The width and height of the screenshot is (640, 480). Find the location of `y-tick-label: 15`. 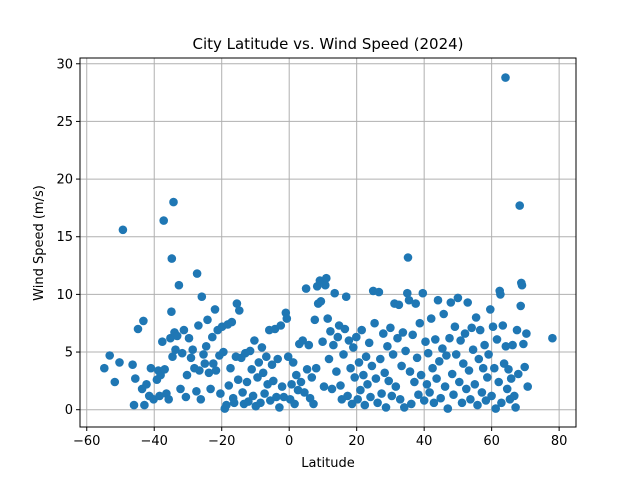

y-tick-label: 15 is located at coordinates (64, 237).